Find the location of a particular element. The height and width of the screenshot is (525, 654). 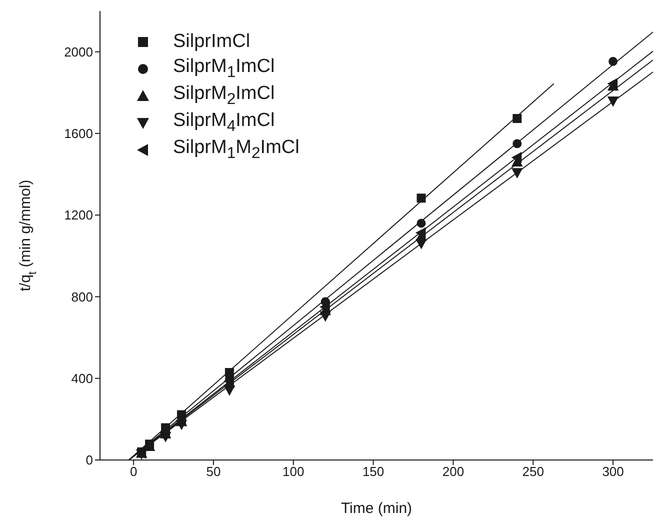

y-tick-label: 400 is located at coordinates (82, 378).